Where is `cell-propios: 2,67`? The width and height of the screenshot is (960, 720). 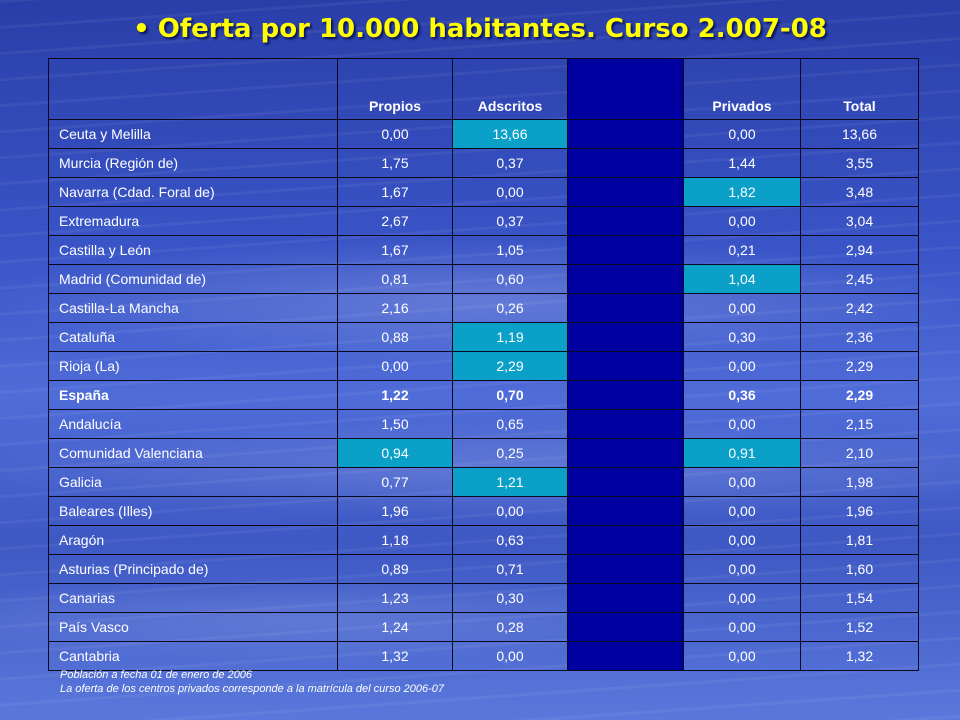
cell-propios: 2,67 is located at coordinates (395, 221).